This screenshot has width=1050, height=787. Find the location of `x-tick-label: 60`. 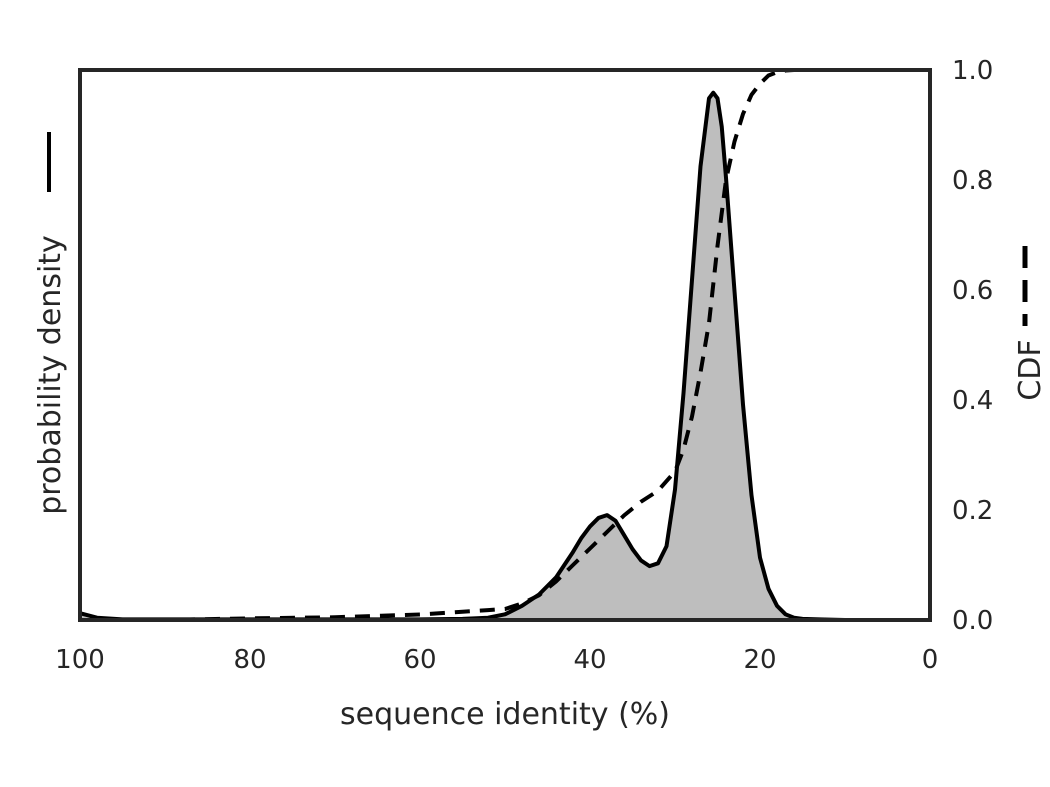

x-tick-label: 60 is located at coordinates (419, 660).